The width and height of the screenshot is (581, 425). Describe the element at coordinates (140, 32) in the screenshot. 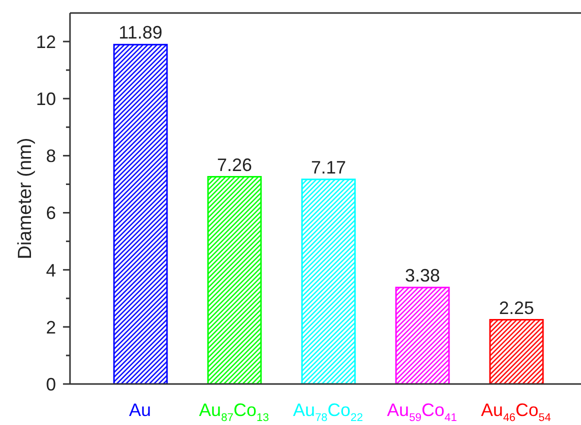

I see `data-label: 11.89` at that location.